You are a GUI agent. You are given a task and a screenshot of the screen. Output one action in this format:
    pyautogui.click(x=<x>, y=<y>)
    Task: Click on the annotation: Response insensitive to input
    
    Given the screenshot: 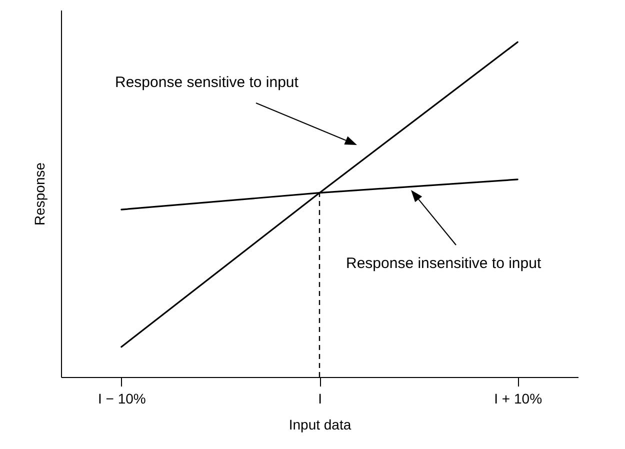 What is the action you would take?
    pyautogui.click(x=444, y=263)
    